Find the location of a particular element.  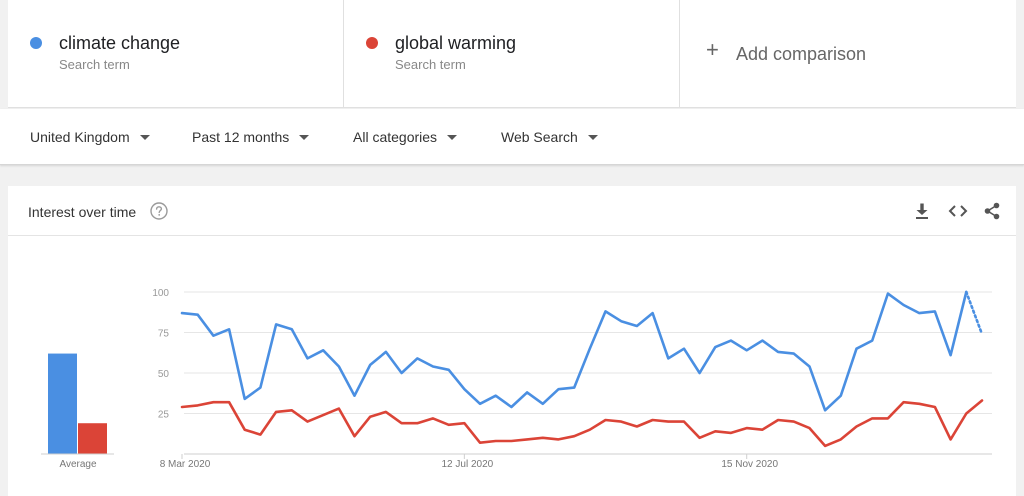

card-header: Interest over time is located at coordinates (512, 211).